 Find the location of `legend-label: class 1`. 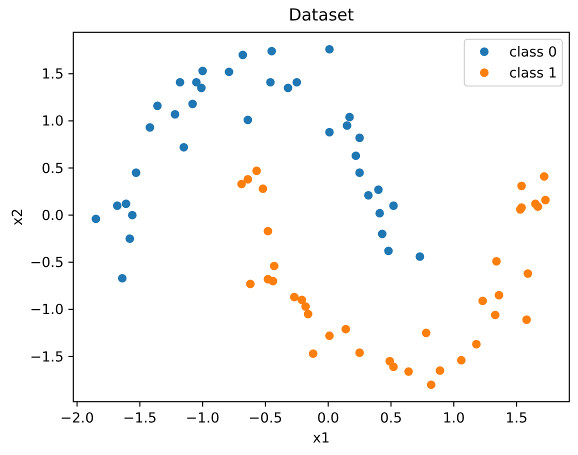

legend-label: class 1 is located at coordinates (533, 74).